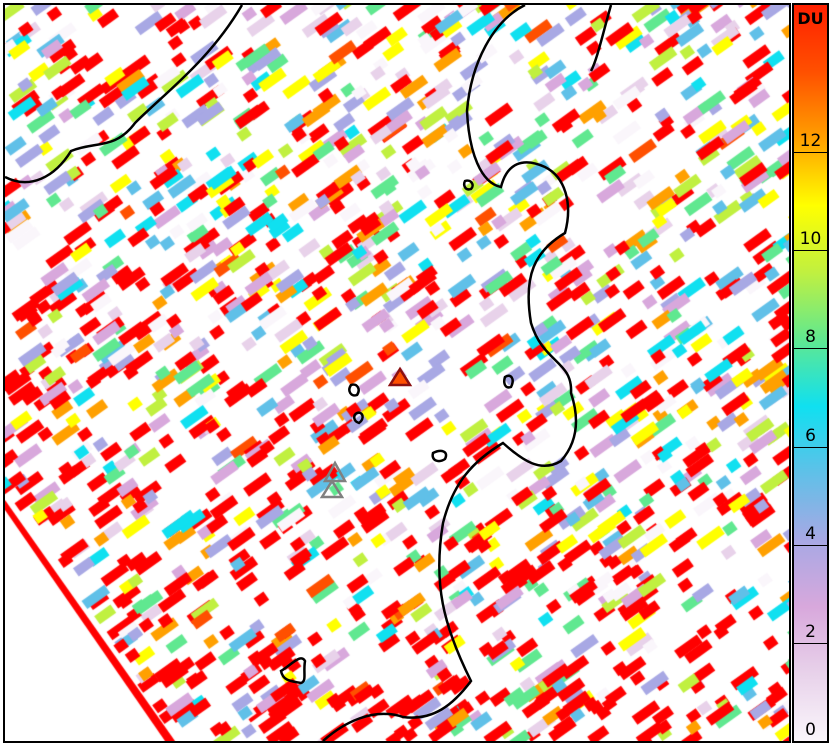 Image resolution: width=831 pixels, height=746 pixels. Describe the element at coordinates (124, 94) in the screenshot. I see `coastline-northwest` at that location.